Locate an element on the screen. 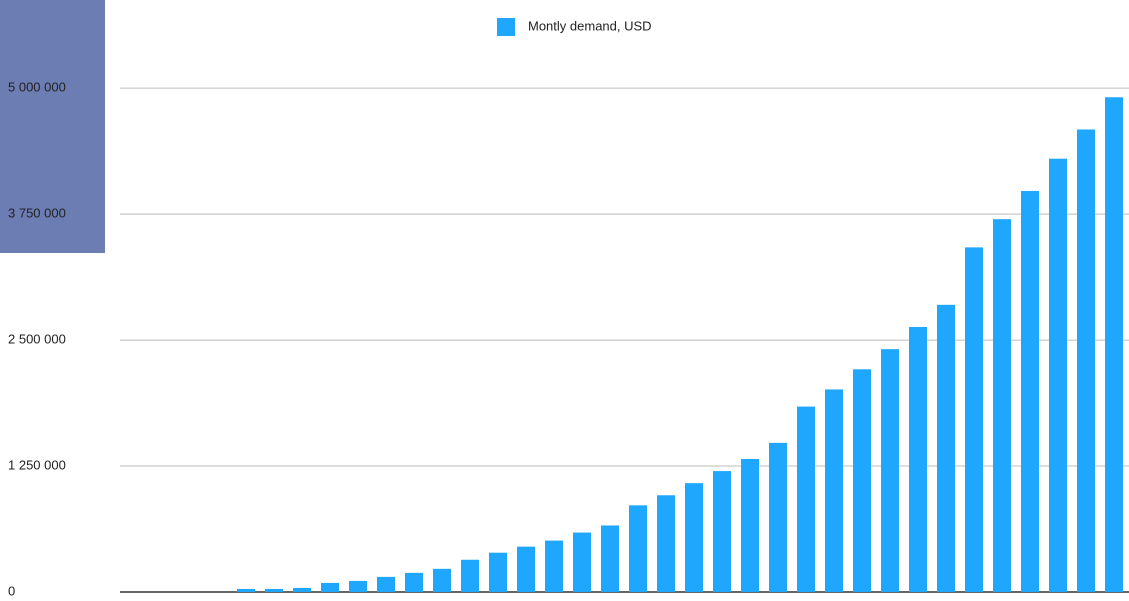 Image resolution: width=1129 pixels, height=601 pixels. side-panel is located at coordinates (52, 126).